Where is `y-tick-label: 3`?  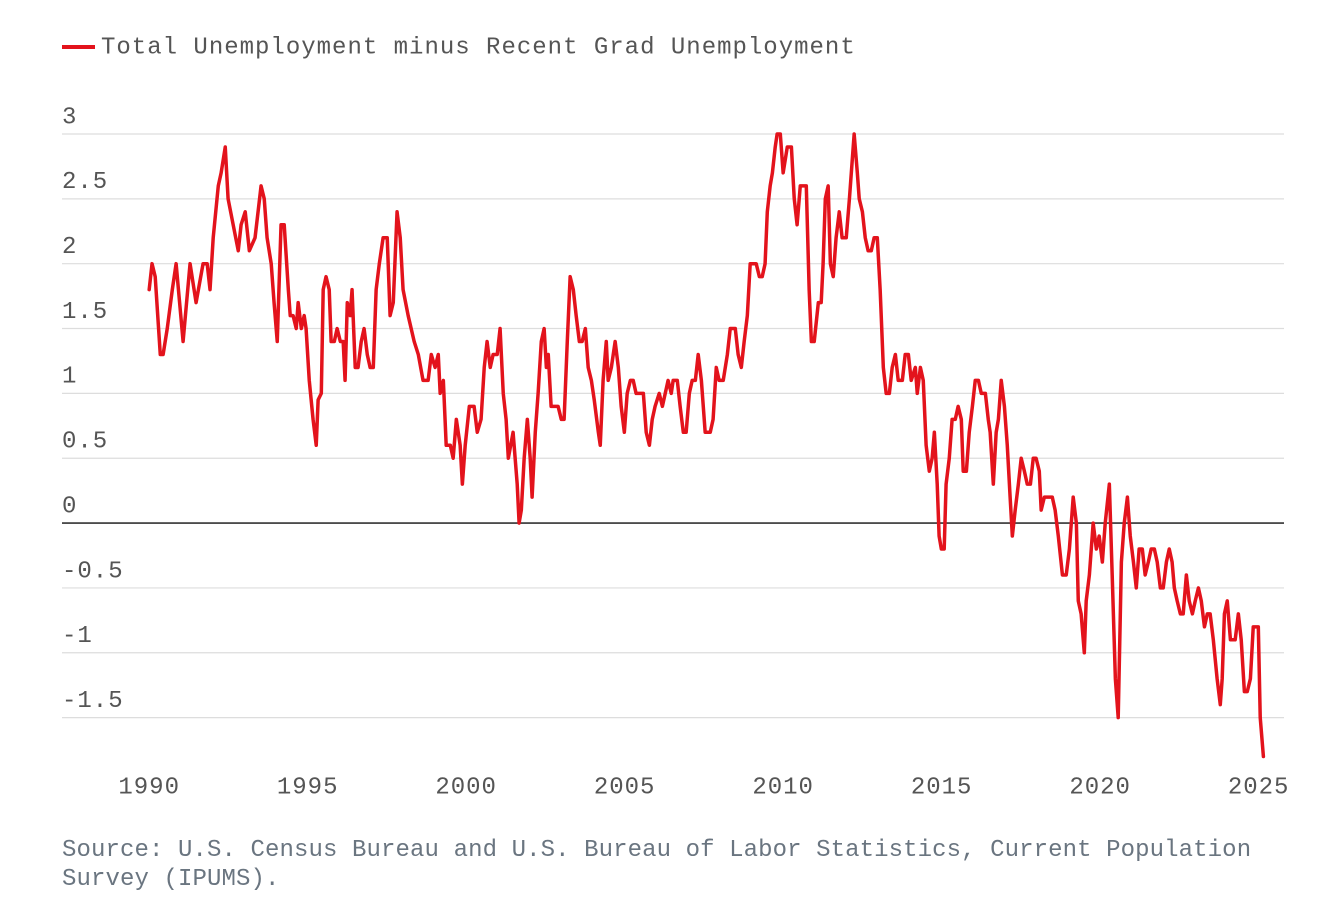 y-tick-label: 3 is located at coordinates (69, 117).